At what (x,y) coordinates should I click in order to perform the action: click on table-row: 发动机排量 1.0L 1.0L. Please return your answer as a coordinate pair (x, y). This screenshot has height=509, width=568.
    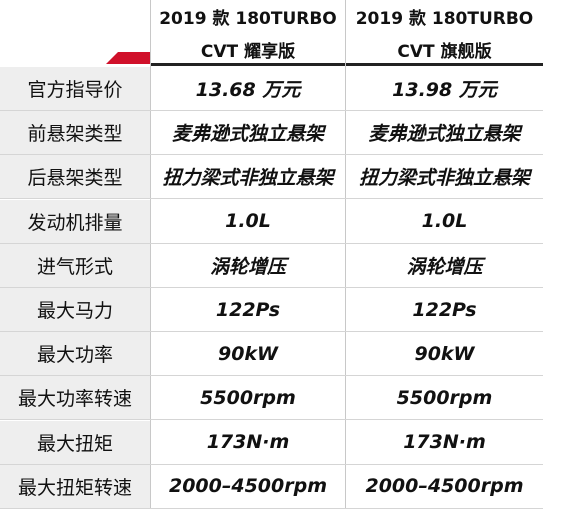
    Looking at the image, I should click on (271, 221).